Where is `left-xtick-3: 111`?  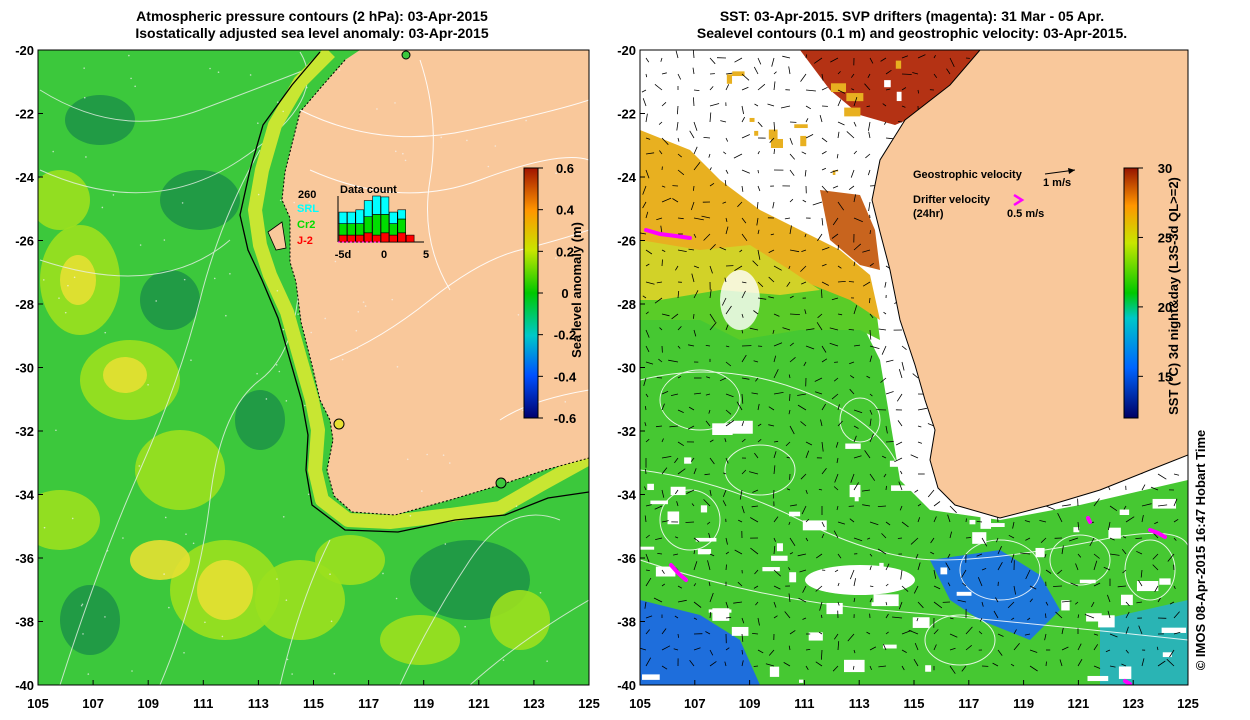
left-xtick-3: 111 is located at coordinates (203, 703).